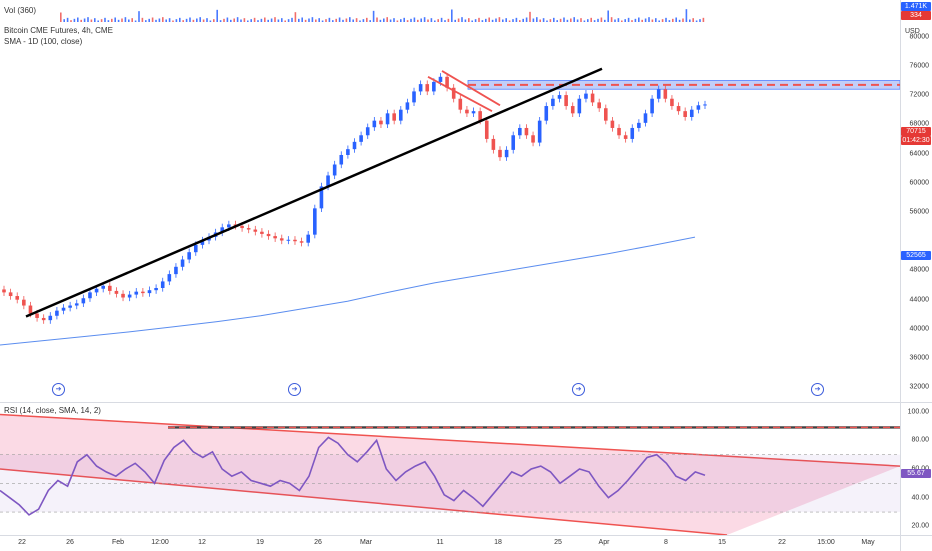 This screenshot has height=551, width=932. Describe the element at coordinates (919, 95) in the screenshot. I see `price-tick-label: 72000` at that location.